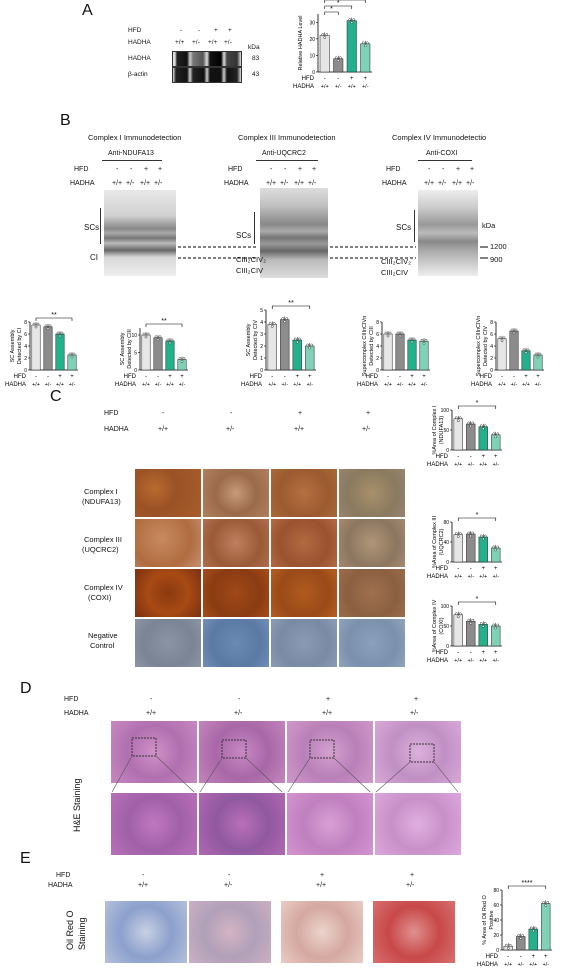 Image resolution: width=573 pixels, height=979 pixels. I want to click on sig-bracket-C1, so click(477, 407).